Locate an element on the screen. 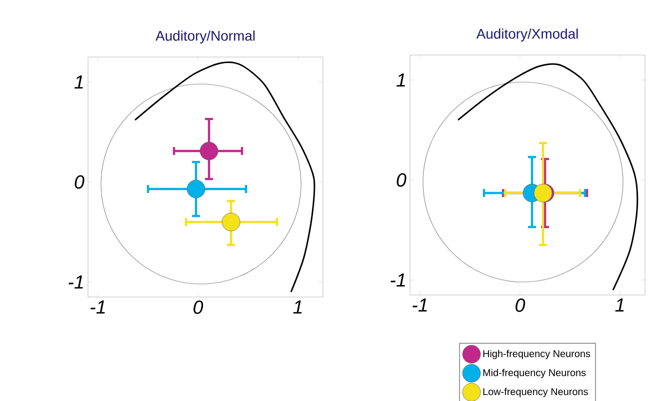  legend-label: Low-frequency Neurons is located at coordinates (535, 393).